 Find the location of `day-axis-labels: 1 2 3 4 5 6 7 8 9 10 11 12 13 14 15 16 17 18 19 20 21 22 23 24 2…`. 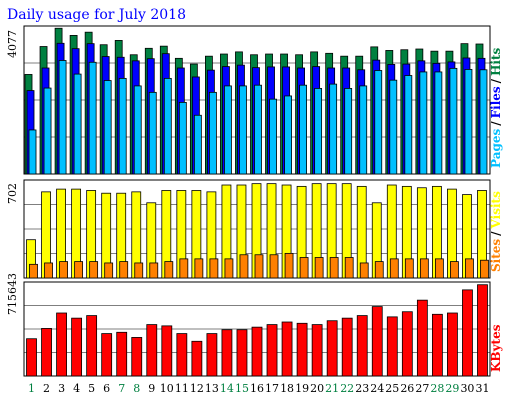

day-axis-labels: 1 2 3 4 5 6 7 8 9 10 11 12 13 14 15 16 17 18 19 20 21 22 23 24 2… is located at coordinates (258, 388).